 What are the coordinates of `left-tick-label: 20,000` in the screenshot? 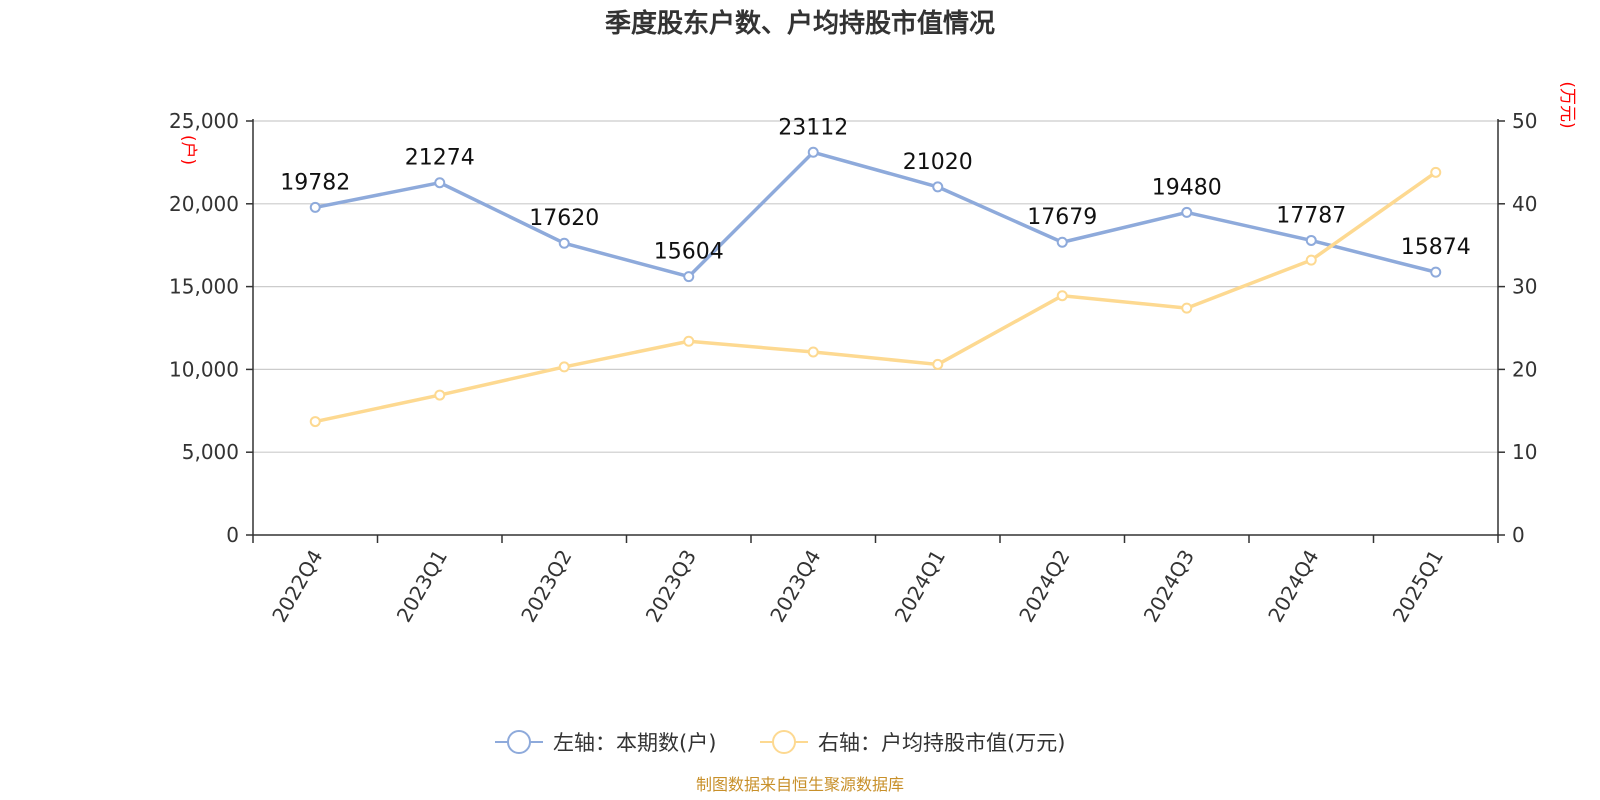 It's located at (204, 204).